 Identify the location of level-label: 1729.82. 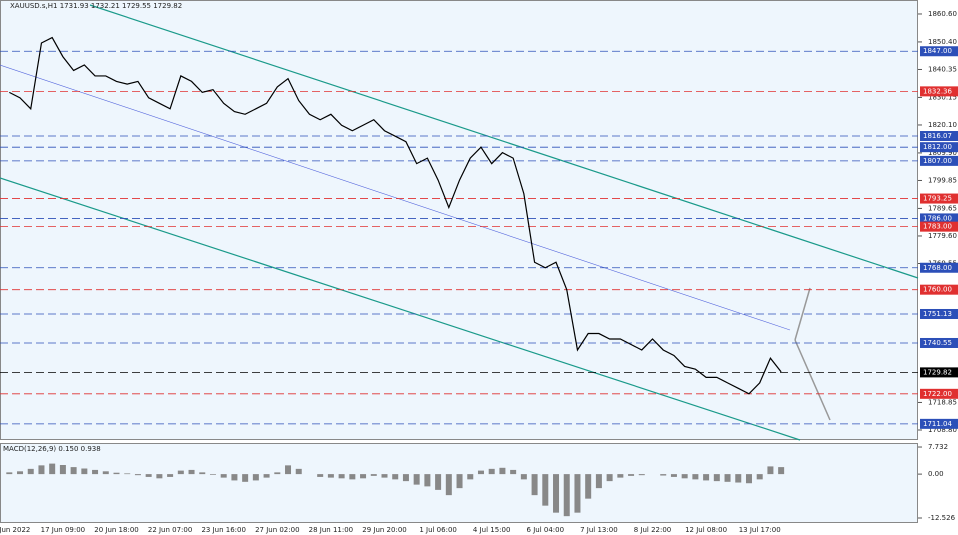
(937, 372).